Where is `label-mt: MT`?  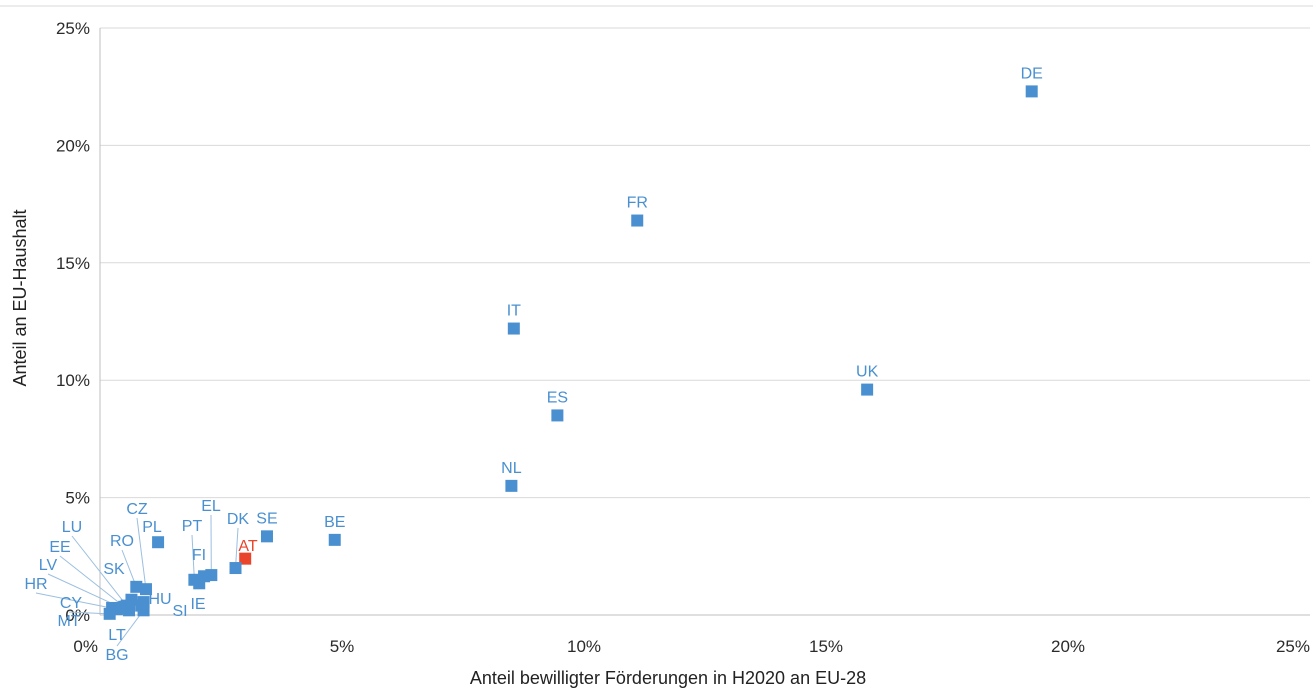 label-mt: MT is located at coordinates (68, 621).